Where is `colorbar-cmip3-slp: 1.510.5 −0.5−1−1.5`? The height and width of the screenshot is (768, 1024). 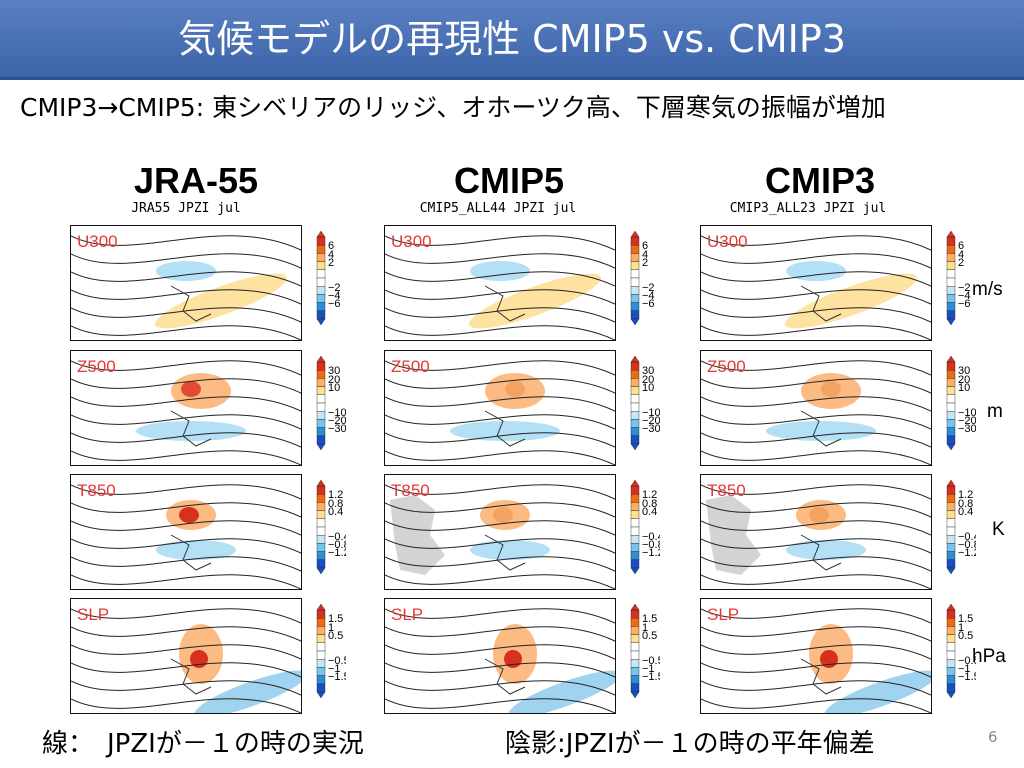
colorbar-cmip3-slp: 1.510.5 −0.5−1−1.5 is located at coordinates (961, 651).